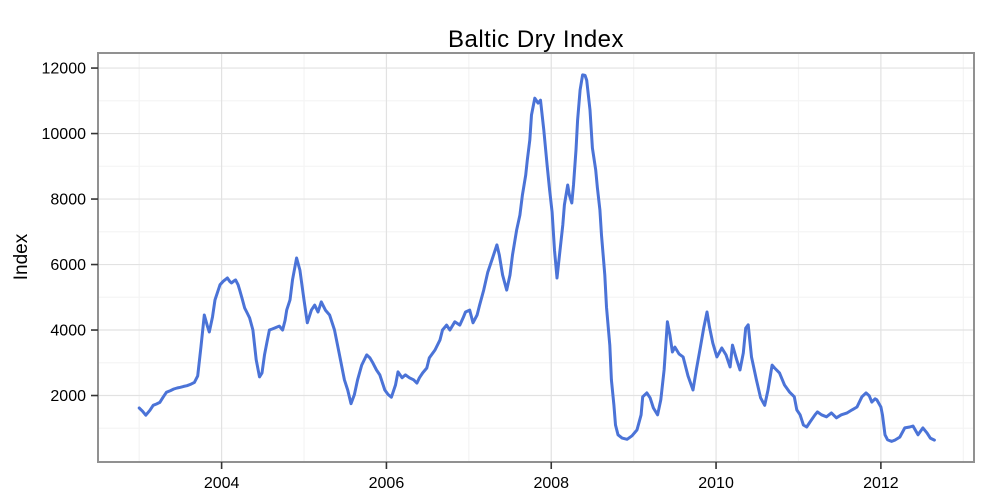 Image resolution: width=1000 pixels, height=500 pixels. What do you see at coordinates (387, 483) in the screenshot?
I see `x-tick-label: 2006` at bounding box center [387, 483].